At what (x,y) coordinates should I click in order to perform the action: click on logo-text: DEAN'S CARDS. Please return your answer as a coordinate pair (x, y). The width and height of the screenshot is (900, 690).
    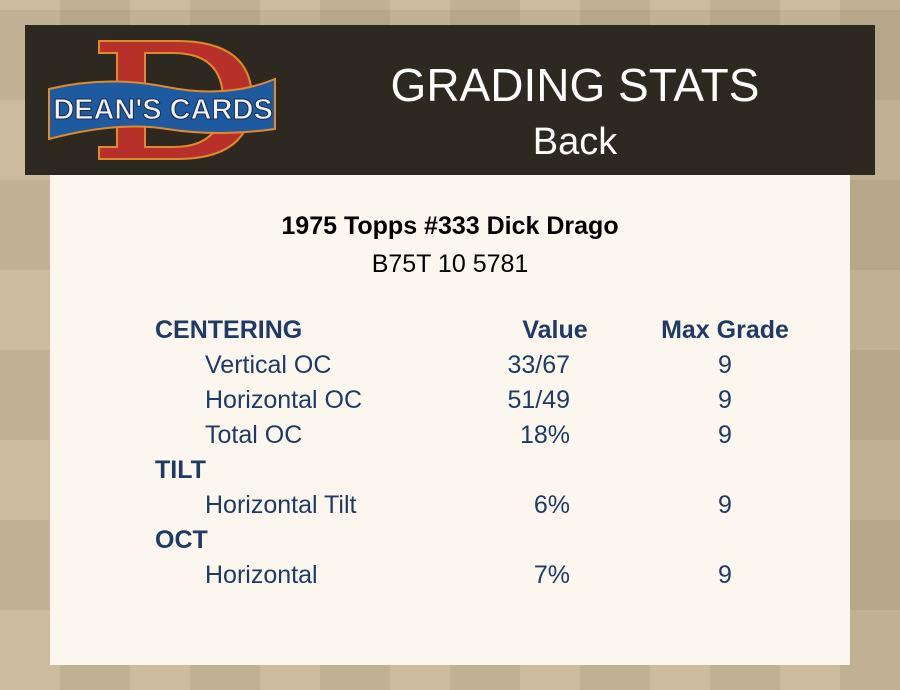
    Looking at the image, I should click on (163, 110).